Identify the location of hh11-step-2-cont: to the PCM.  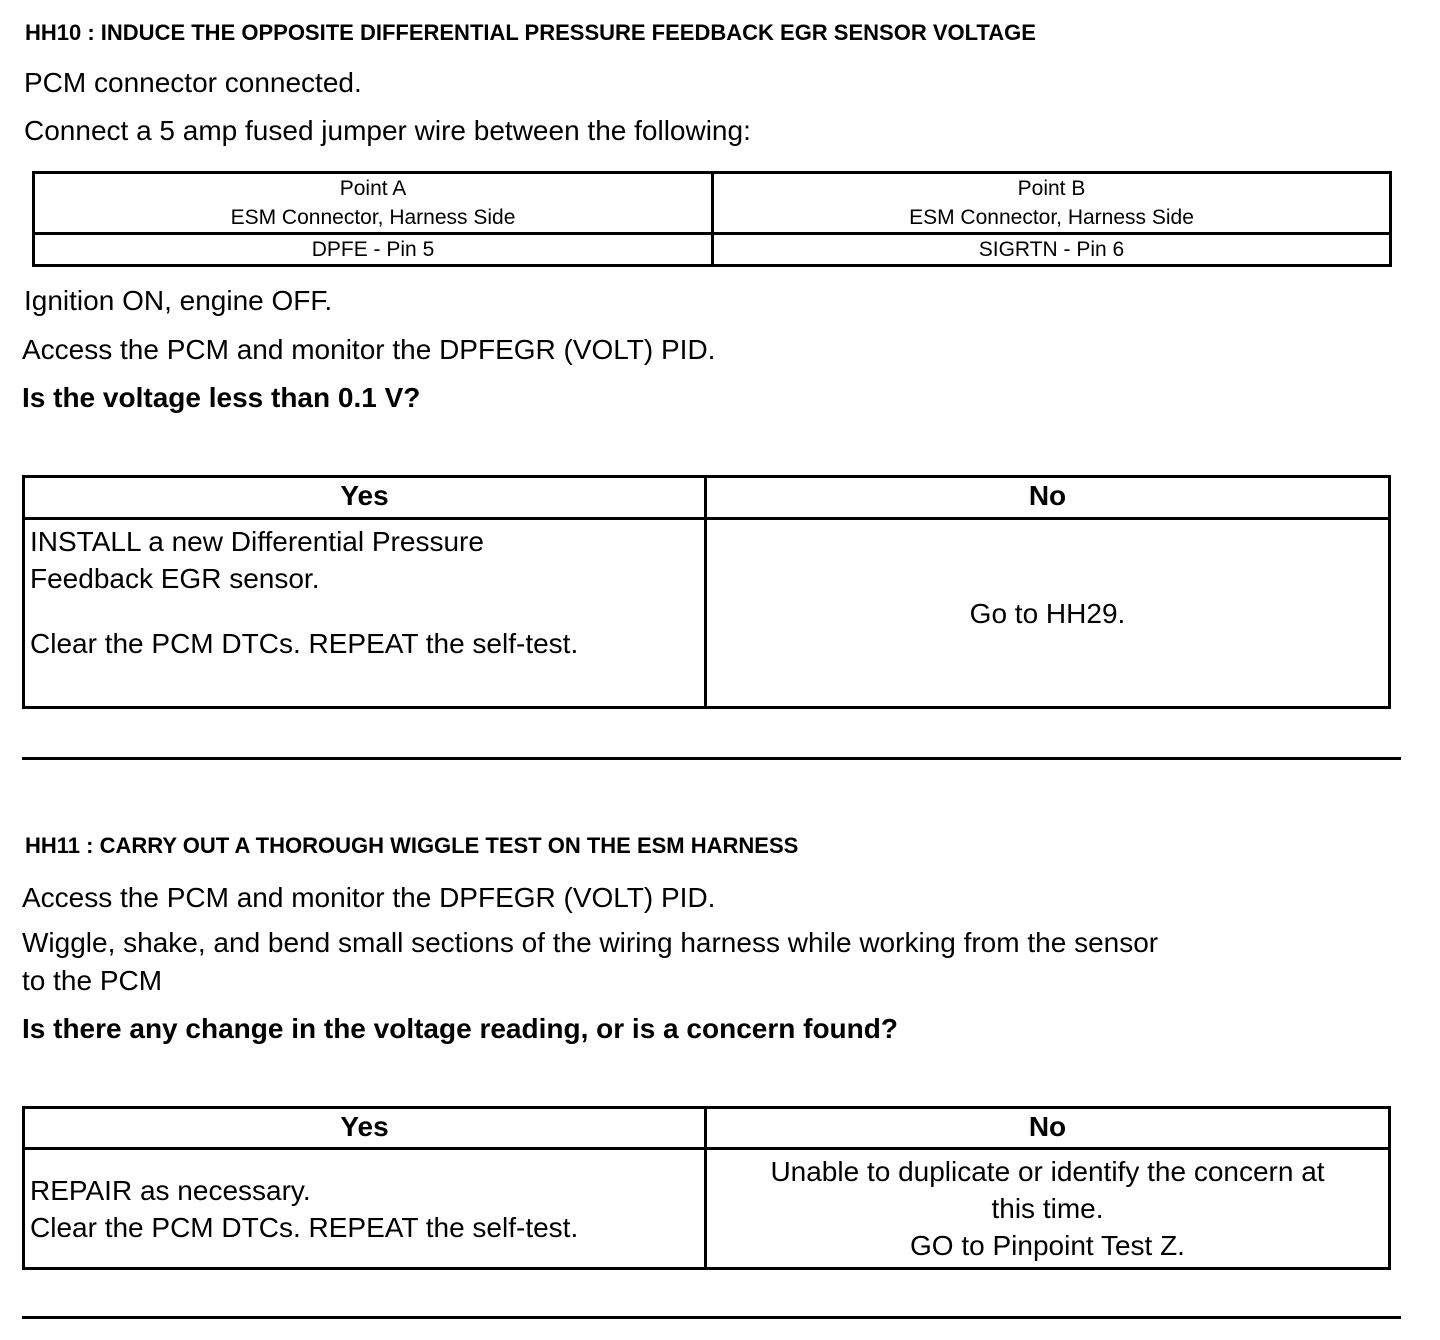
(92, 980).